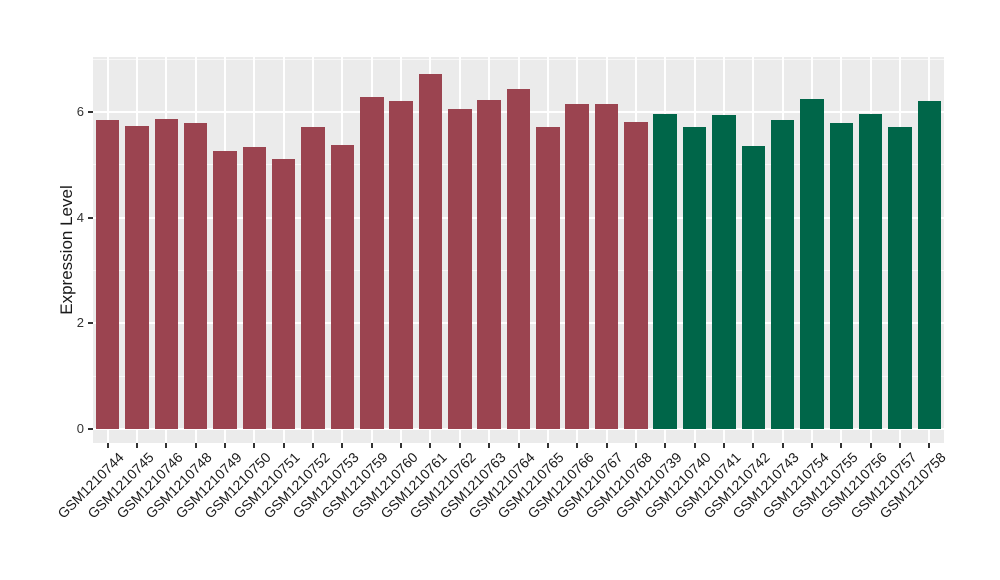 This screenshot has height=580, width=1000. I want to click on y-tick-label: 0, so click(80, 428).